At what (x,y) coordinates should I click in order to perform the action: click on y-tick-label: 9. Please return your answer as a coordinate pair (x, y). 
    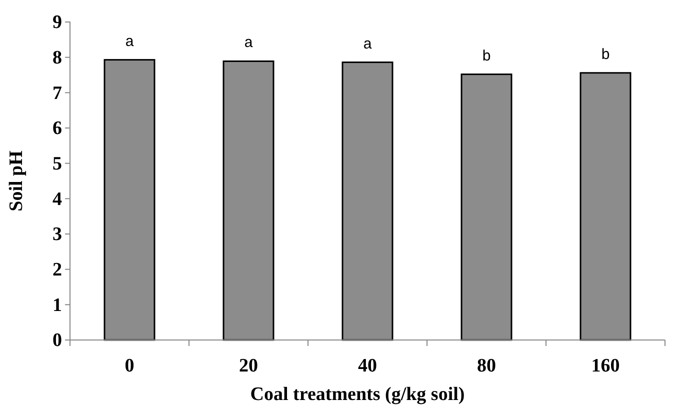
    Looking at the image, I should click on (57, 23).